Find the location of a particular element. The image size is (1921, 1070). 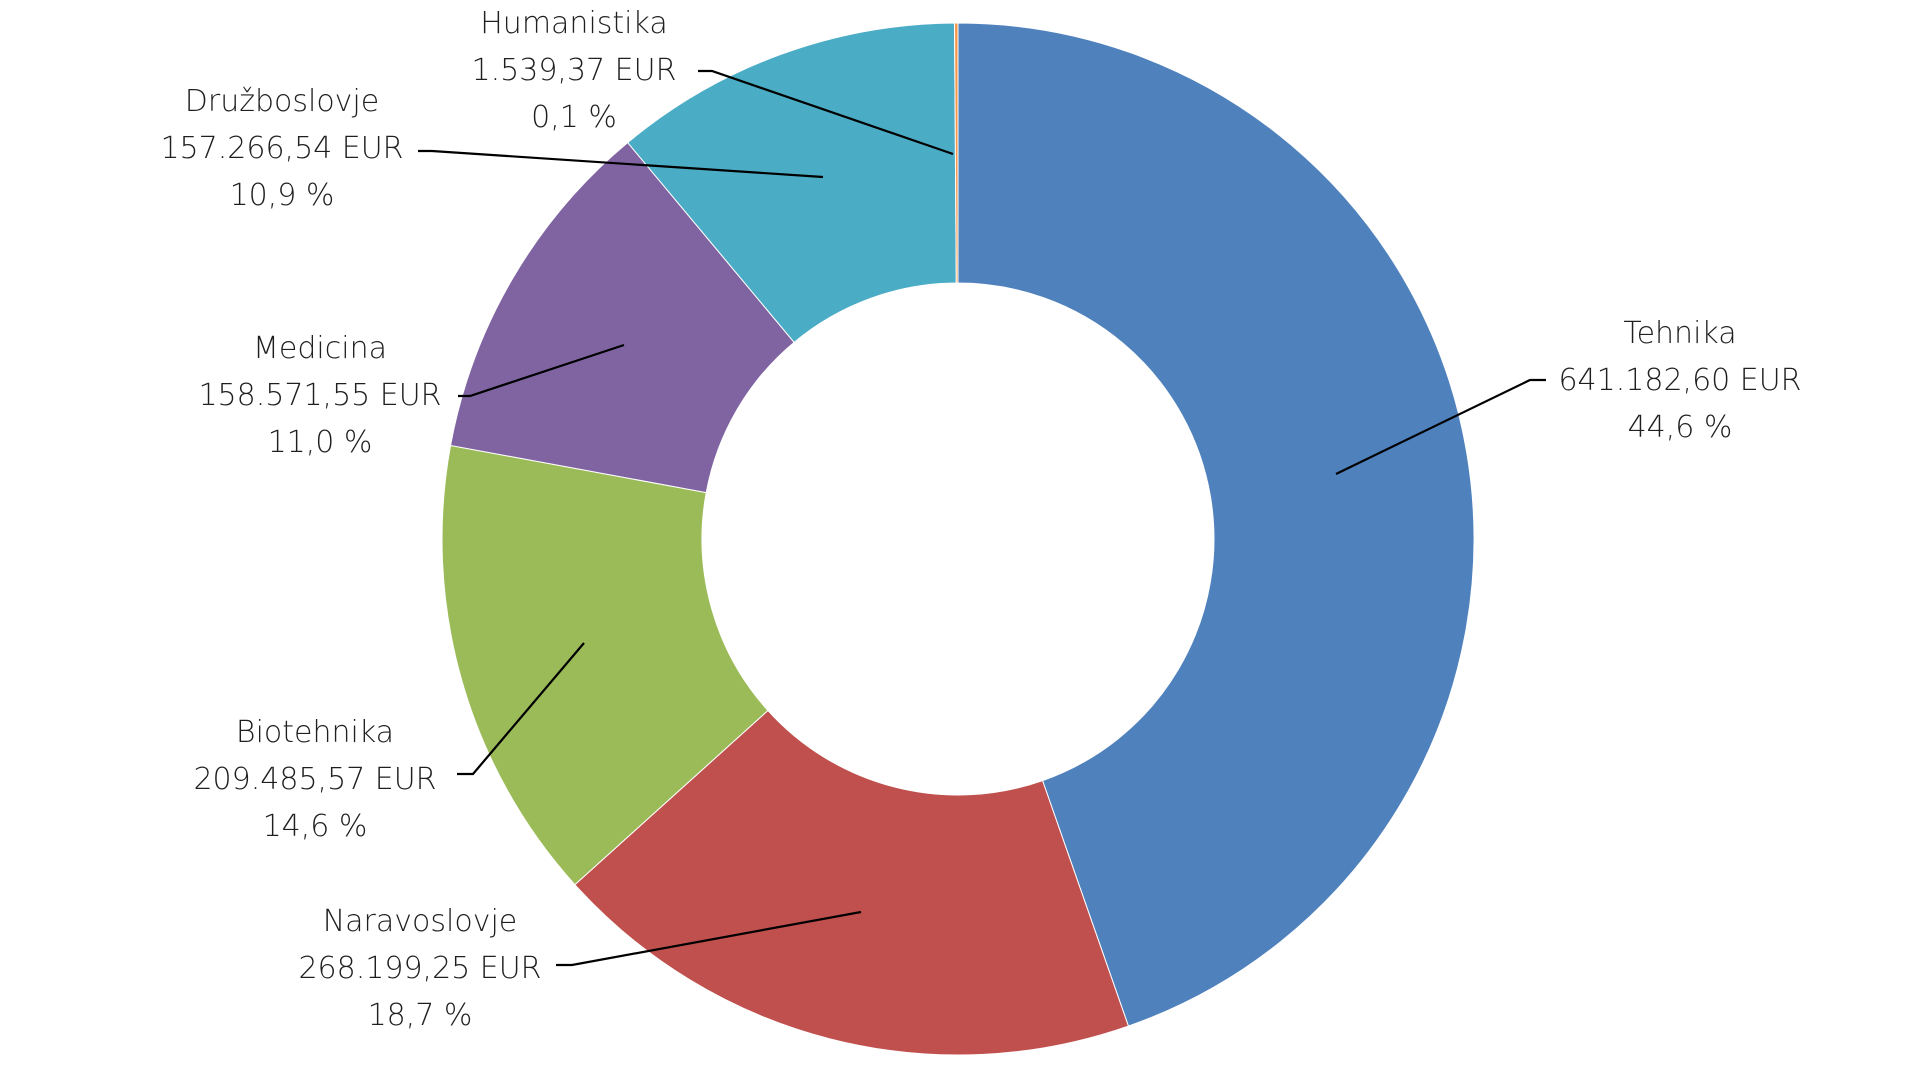

donut-slice-biotehnika is located at coordinates (605, 665).